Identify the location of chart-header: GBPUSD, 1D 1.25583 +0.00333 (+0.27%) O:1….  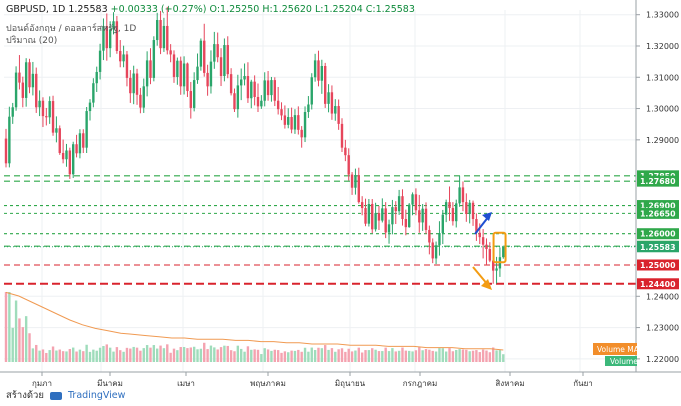
(210, 9).